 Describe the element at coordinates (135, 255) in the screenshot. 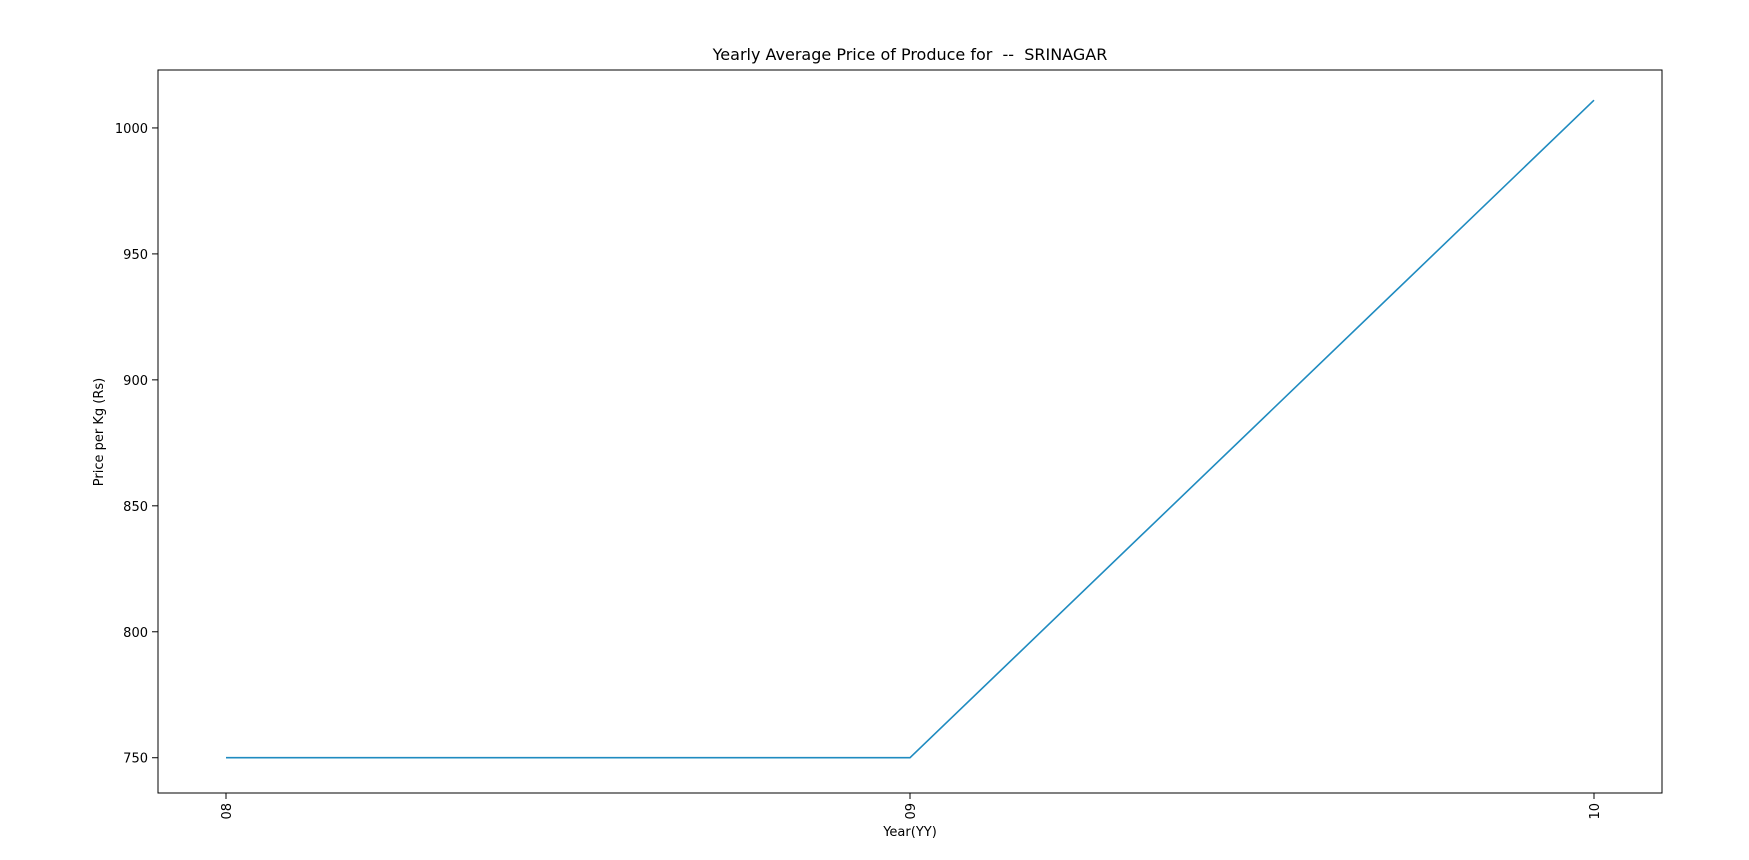

I see `y-tick-label: 950` at that location.